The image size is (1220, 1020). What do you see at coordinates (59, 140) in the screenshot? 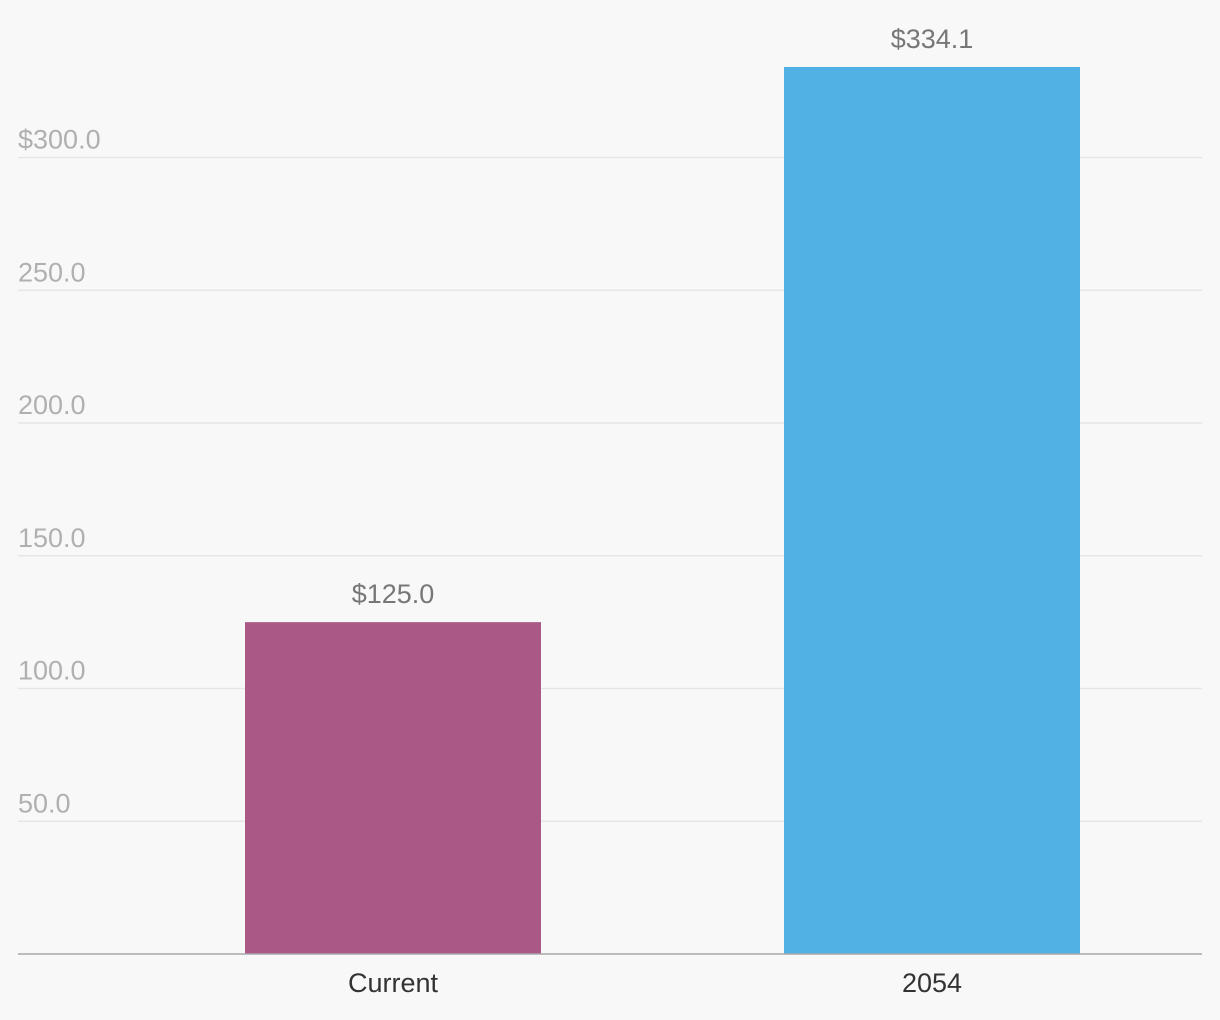
I see `y-tick-label: $300.0` at bounding box center [59, 140].